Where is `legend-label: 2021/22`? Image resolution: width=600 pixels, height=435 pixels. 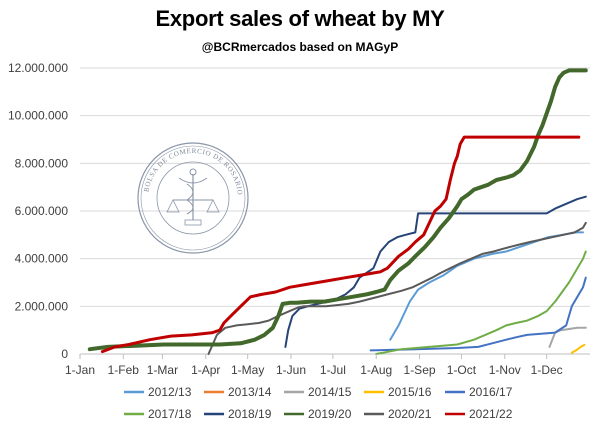
legend-label: 2021/22 is located at coordinates (491, 414).